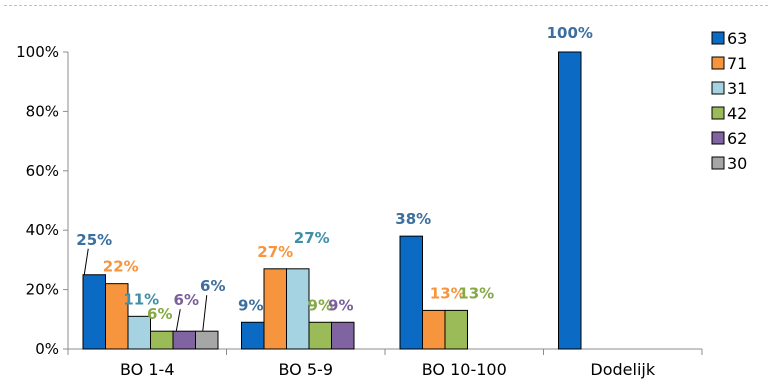  Describe the element at coordinates (42, 111) in the screenshot. I see `y-tick-label: 80%` at that location.